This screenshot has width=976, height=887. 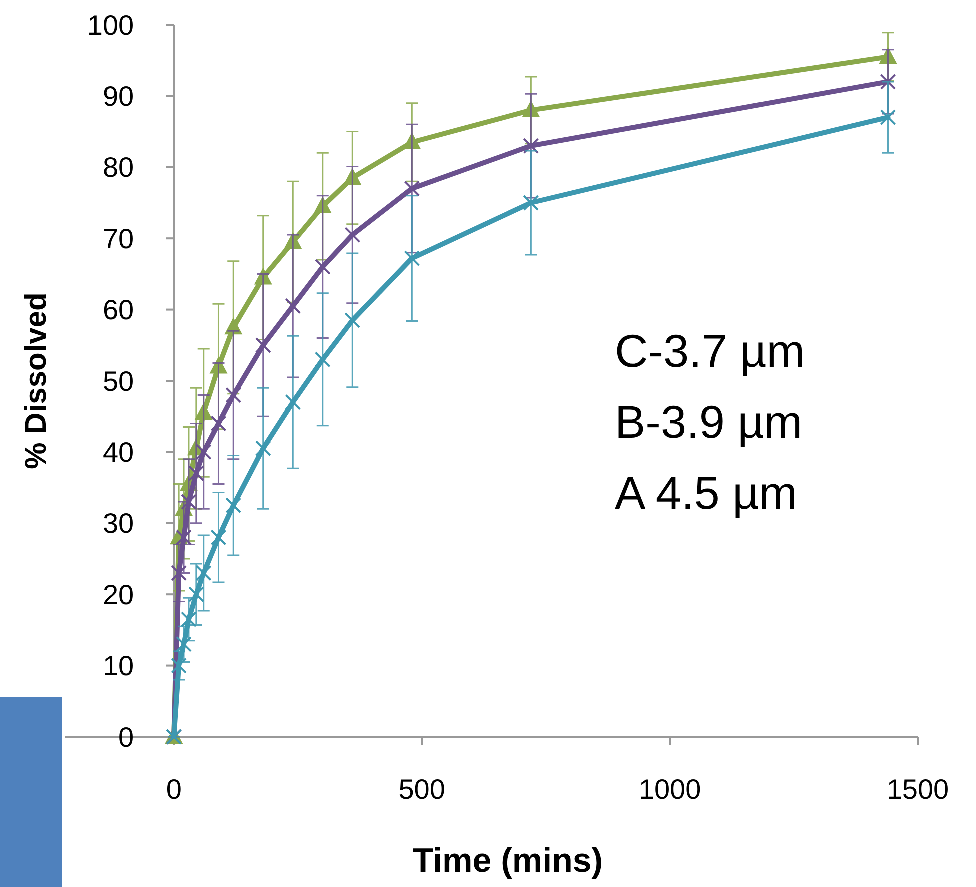 I want to click on x-tick-label: 0, so click(x=174, y=789).